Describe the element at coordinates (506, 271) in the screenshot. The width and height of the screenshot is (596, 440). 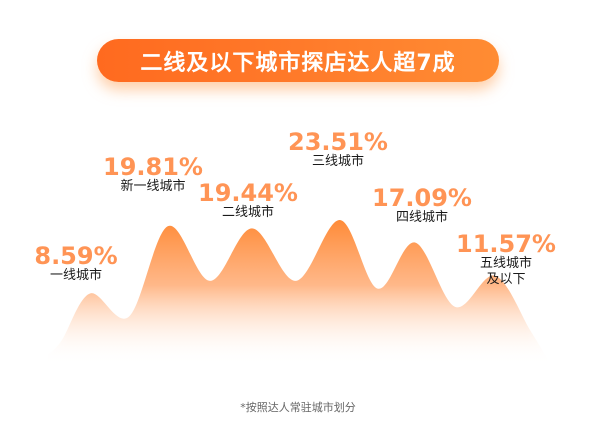
I see `category-label-tier5: 五线城市 及以下` at that location.